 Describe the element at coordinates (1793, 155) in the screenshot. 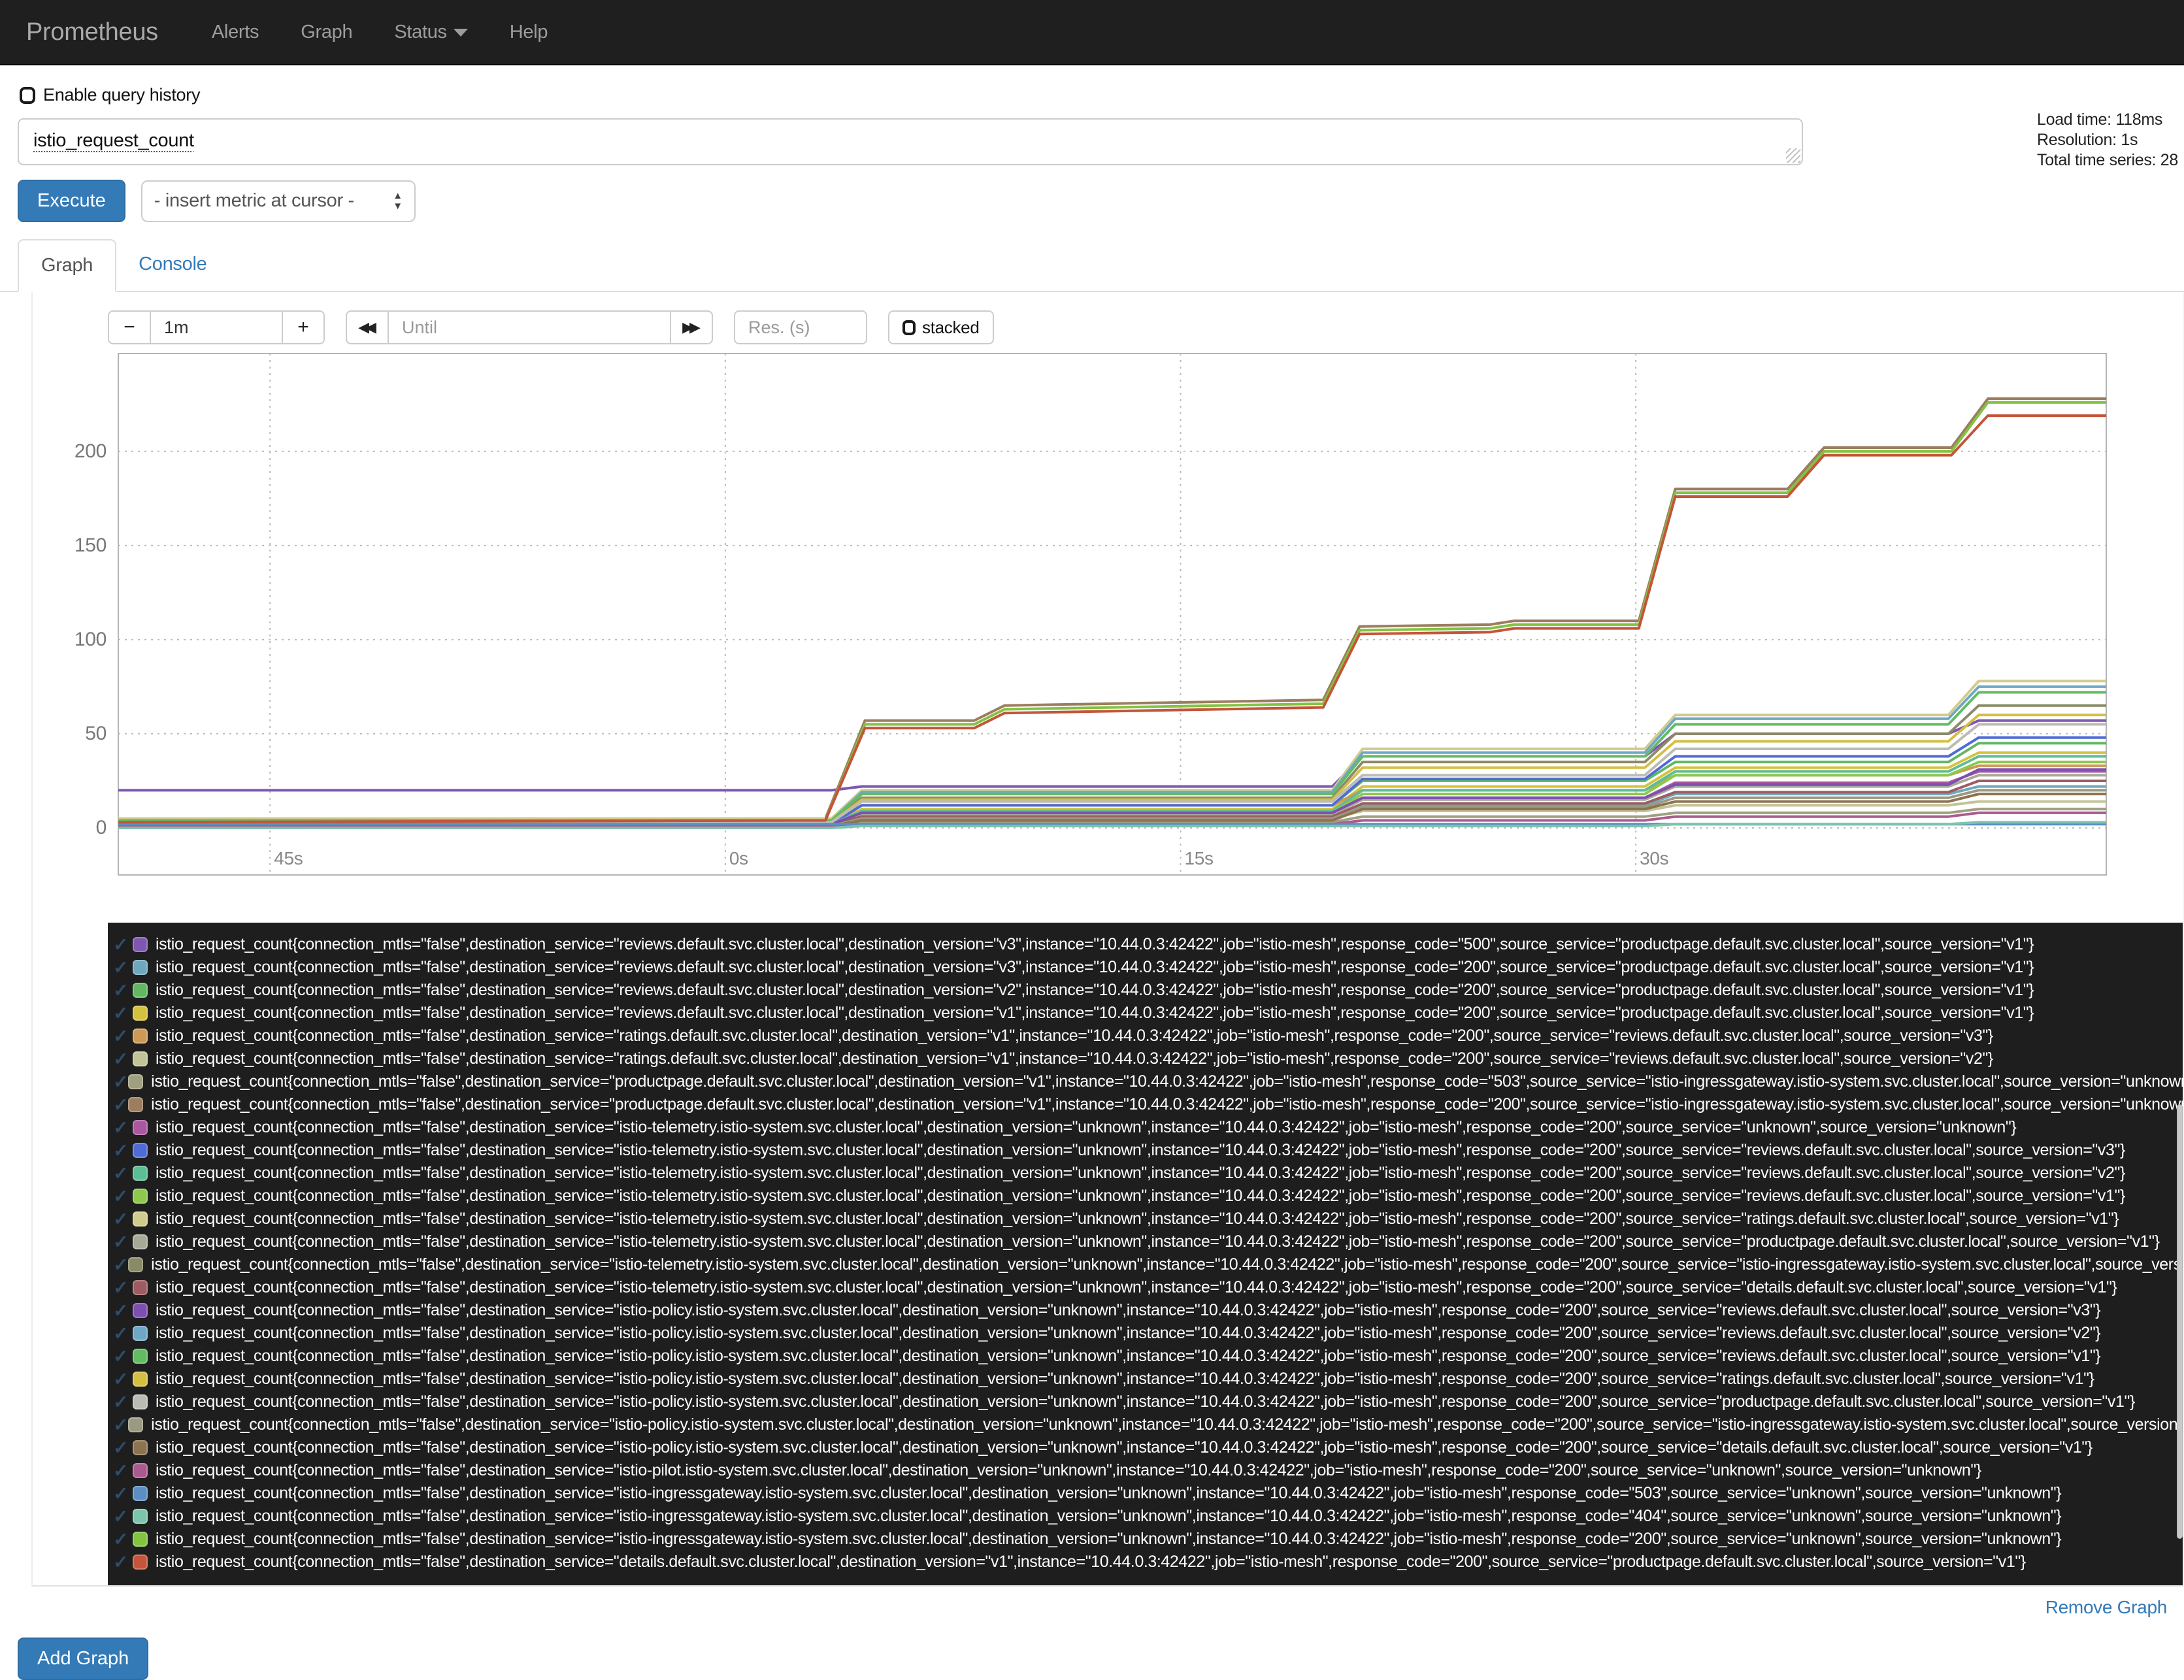

I see `resize-grip-icon` at that location.